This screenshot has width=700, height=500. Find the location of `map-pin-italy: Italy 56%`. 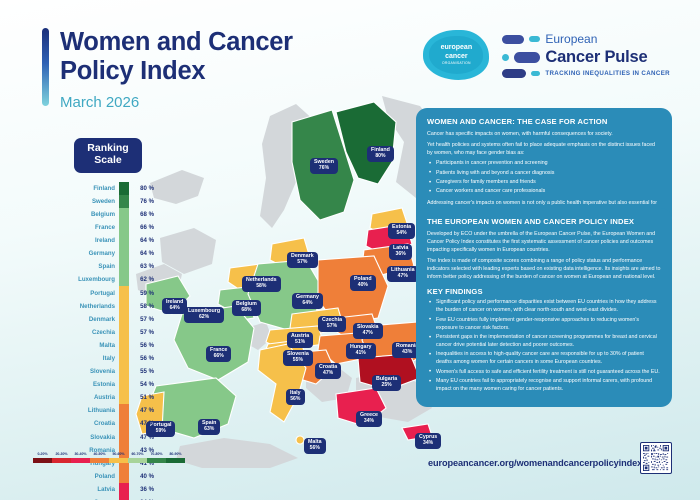

map-pin-italy: Italy 56% is located at coordinates (295, 397).